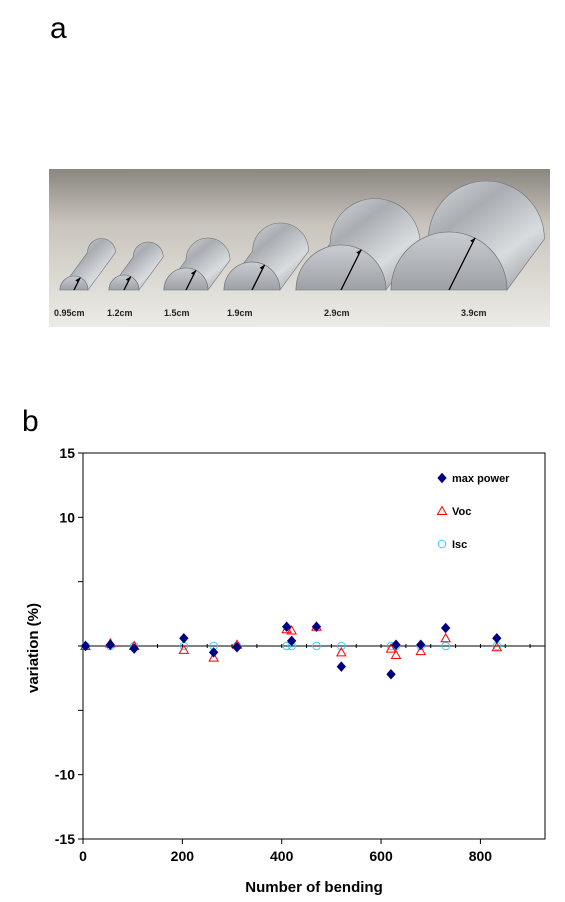  Describe the element at coordinates (135, 279) in the screenshot. I see `mold-2: 1.2cm` at that location.